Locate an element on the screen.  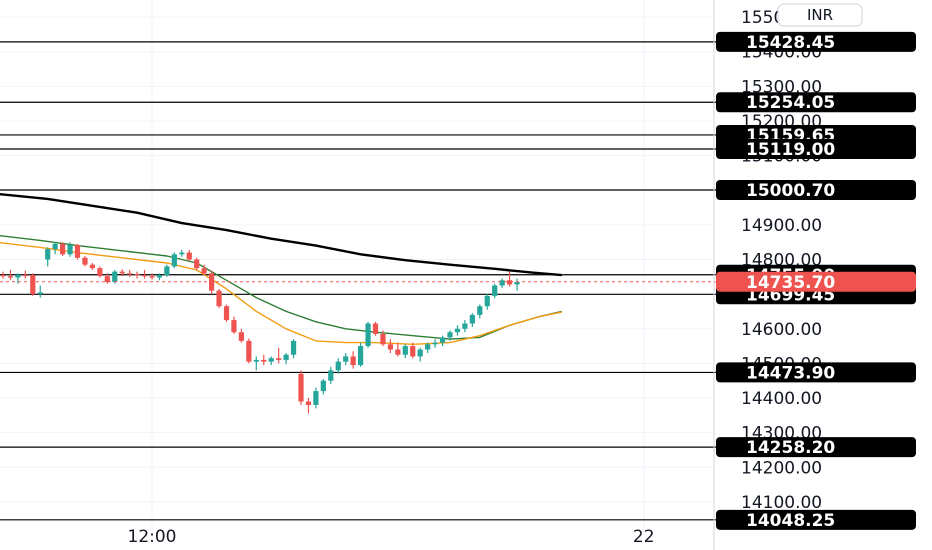
time-tick-label: 12:00 is located at coordinates (152, 537).